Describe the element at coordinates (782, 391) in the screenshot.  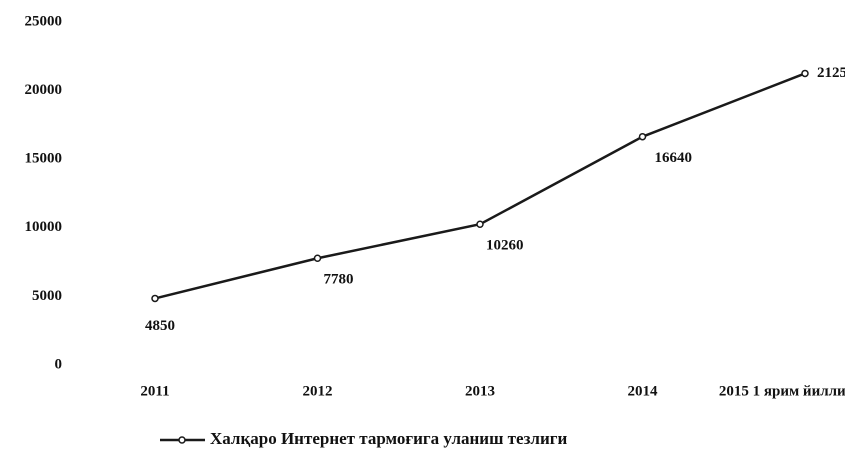
I see `x-tick-label: 2015 1 ярим йиллиги` at that location.